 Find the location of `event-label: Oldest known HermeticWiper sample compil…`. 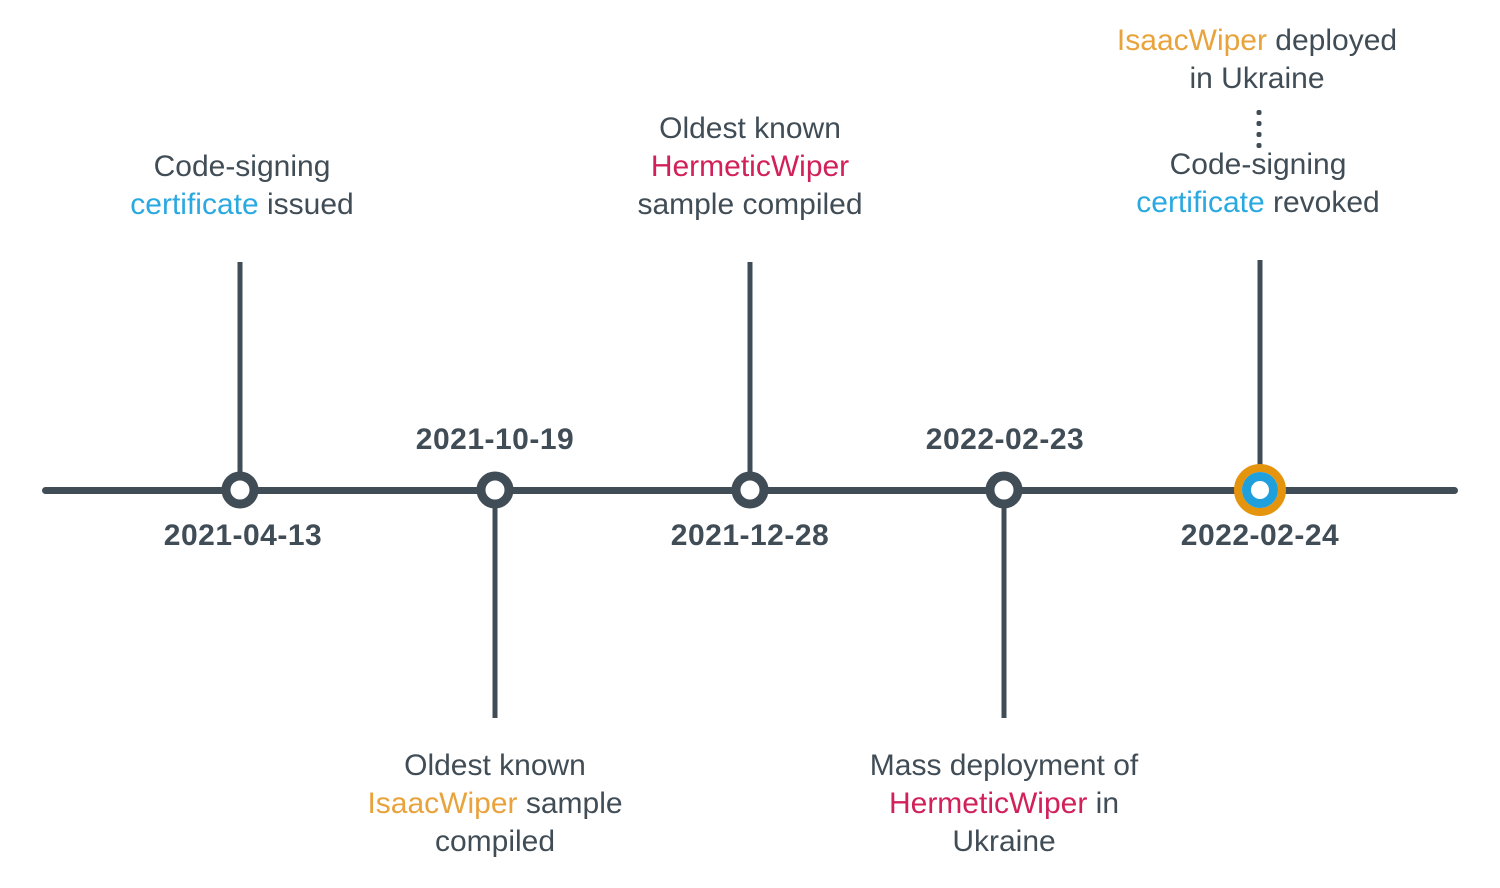

event-label: Oldest known HermeticWiper sample compil… is located at coordinates (749, 167).